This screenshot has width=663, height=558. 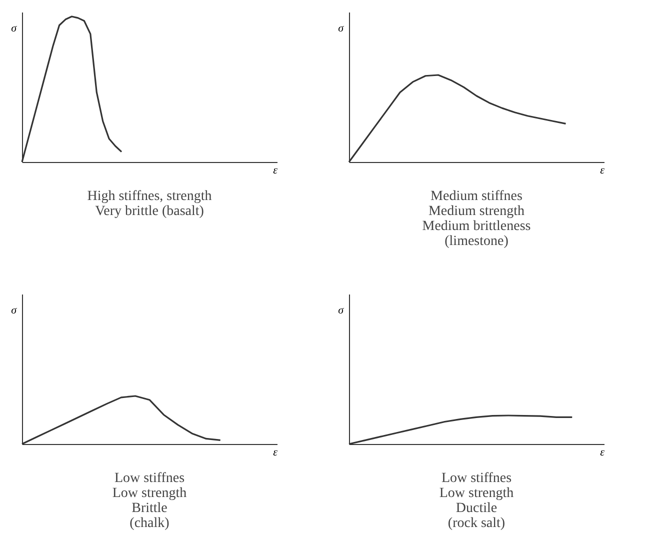 What do you see at coordinates (149, 196) in the screenshot?
I see `text: High stiffnes, strength` at bounding box center [149, 196].